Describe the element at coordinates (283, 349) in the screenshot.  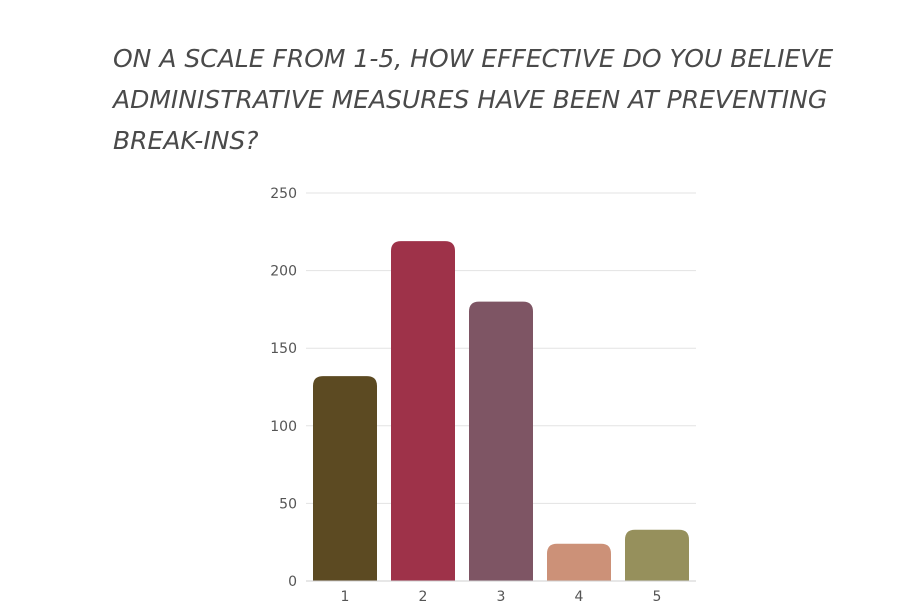
I see `y-tick-label: 150` at that location.